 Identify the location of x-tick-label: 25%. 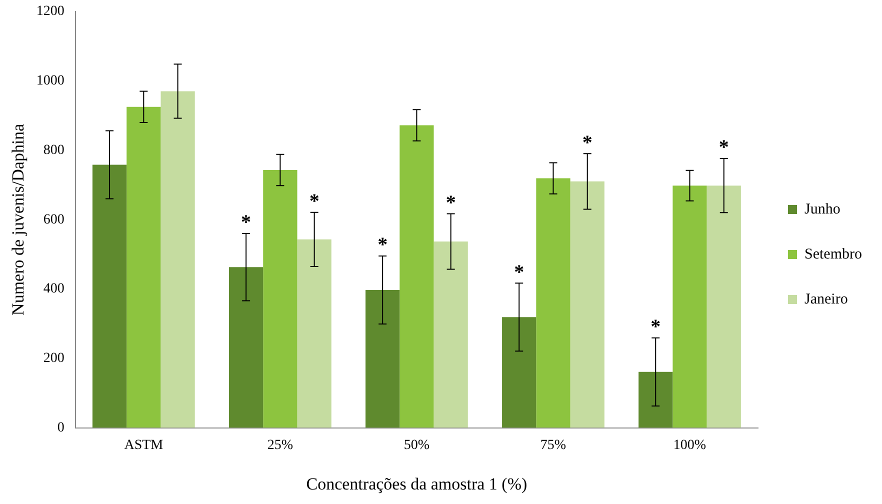
(280, 445).